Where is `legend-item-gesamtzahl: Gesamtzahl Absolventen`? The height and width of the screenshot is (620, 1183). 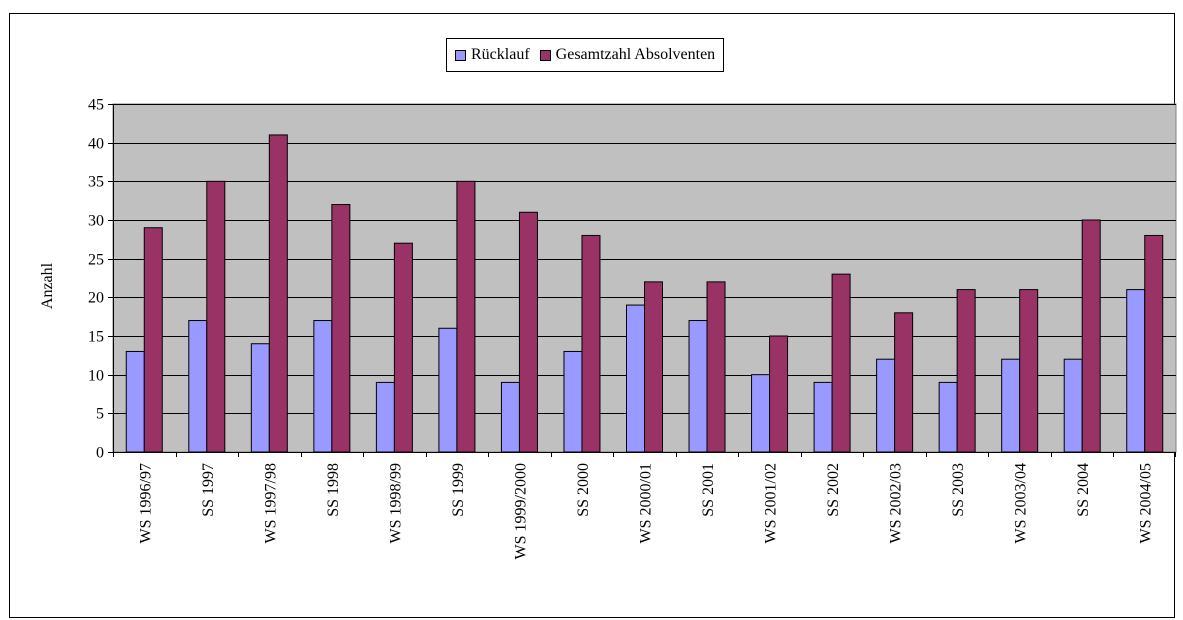
legend-item-gesamtzahl: Gesamtzahl Absolventen is located at coordinates (627, 55).